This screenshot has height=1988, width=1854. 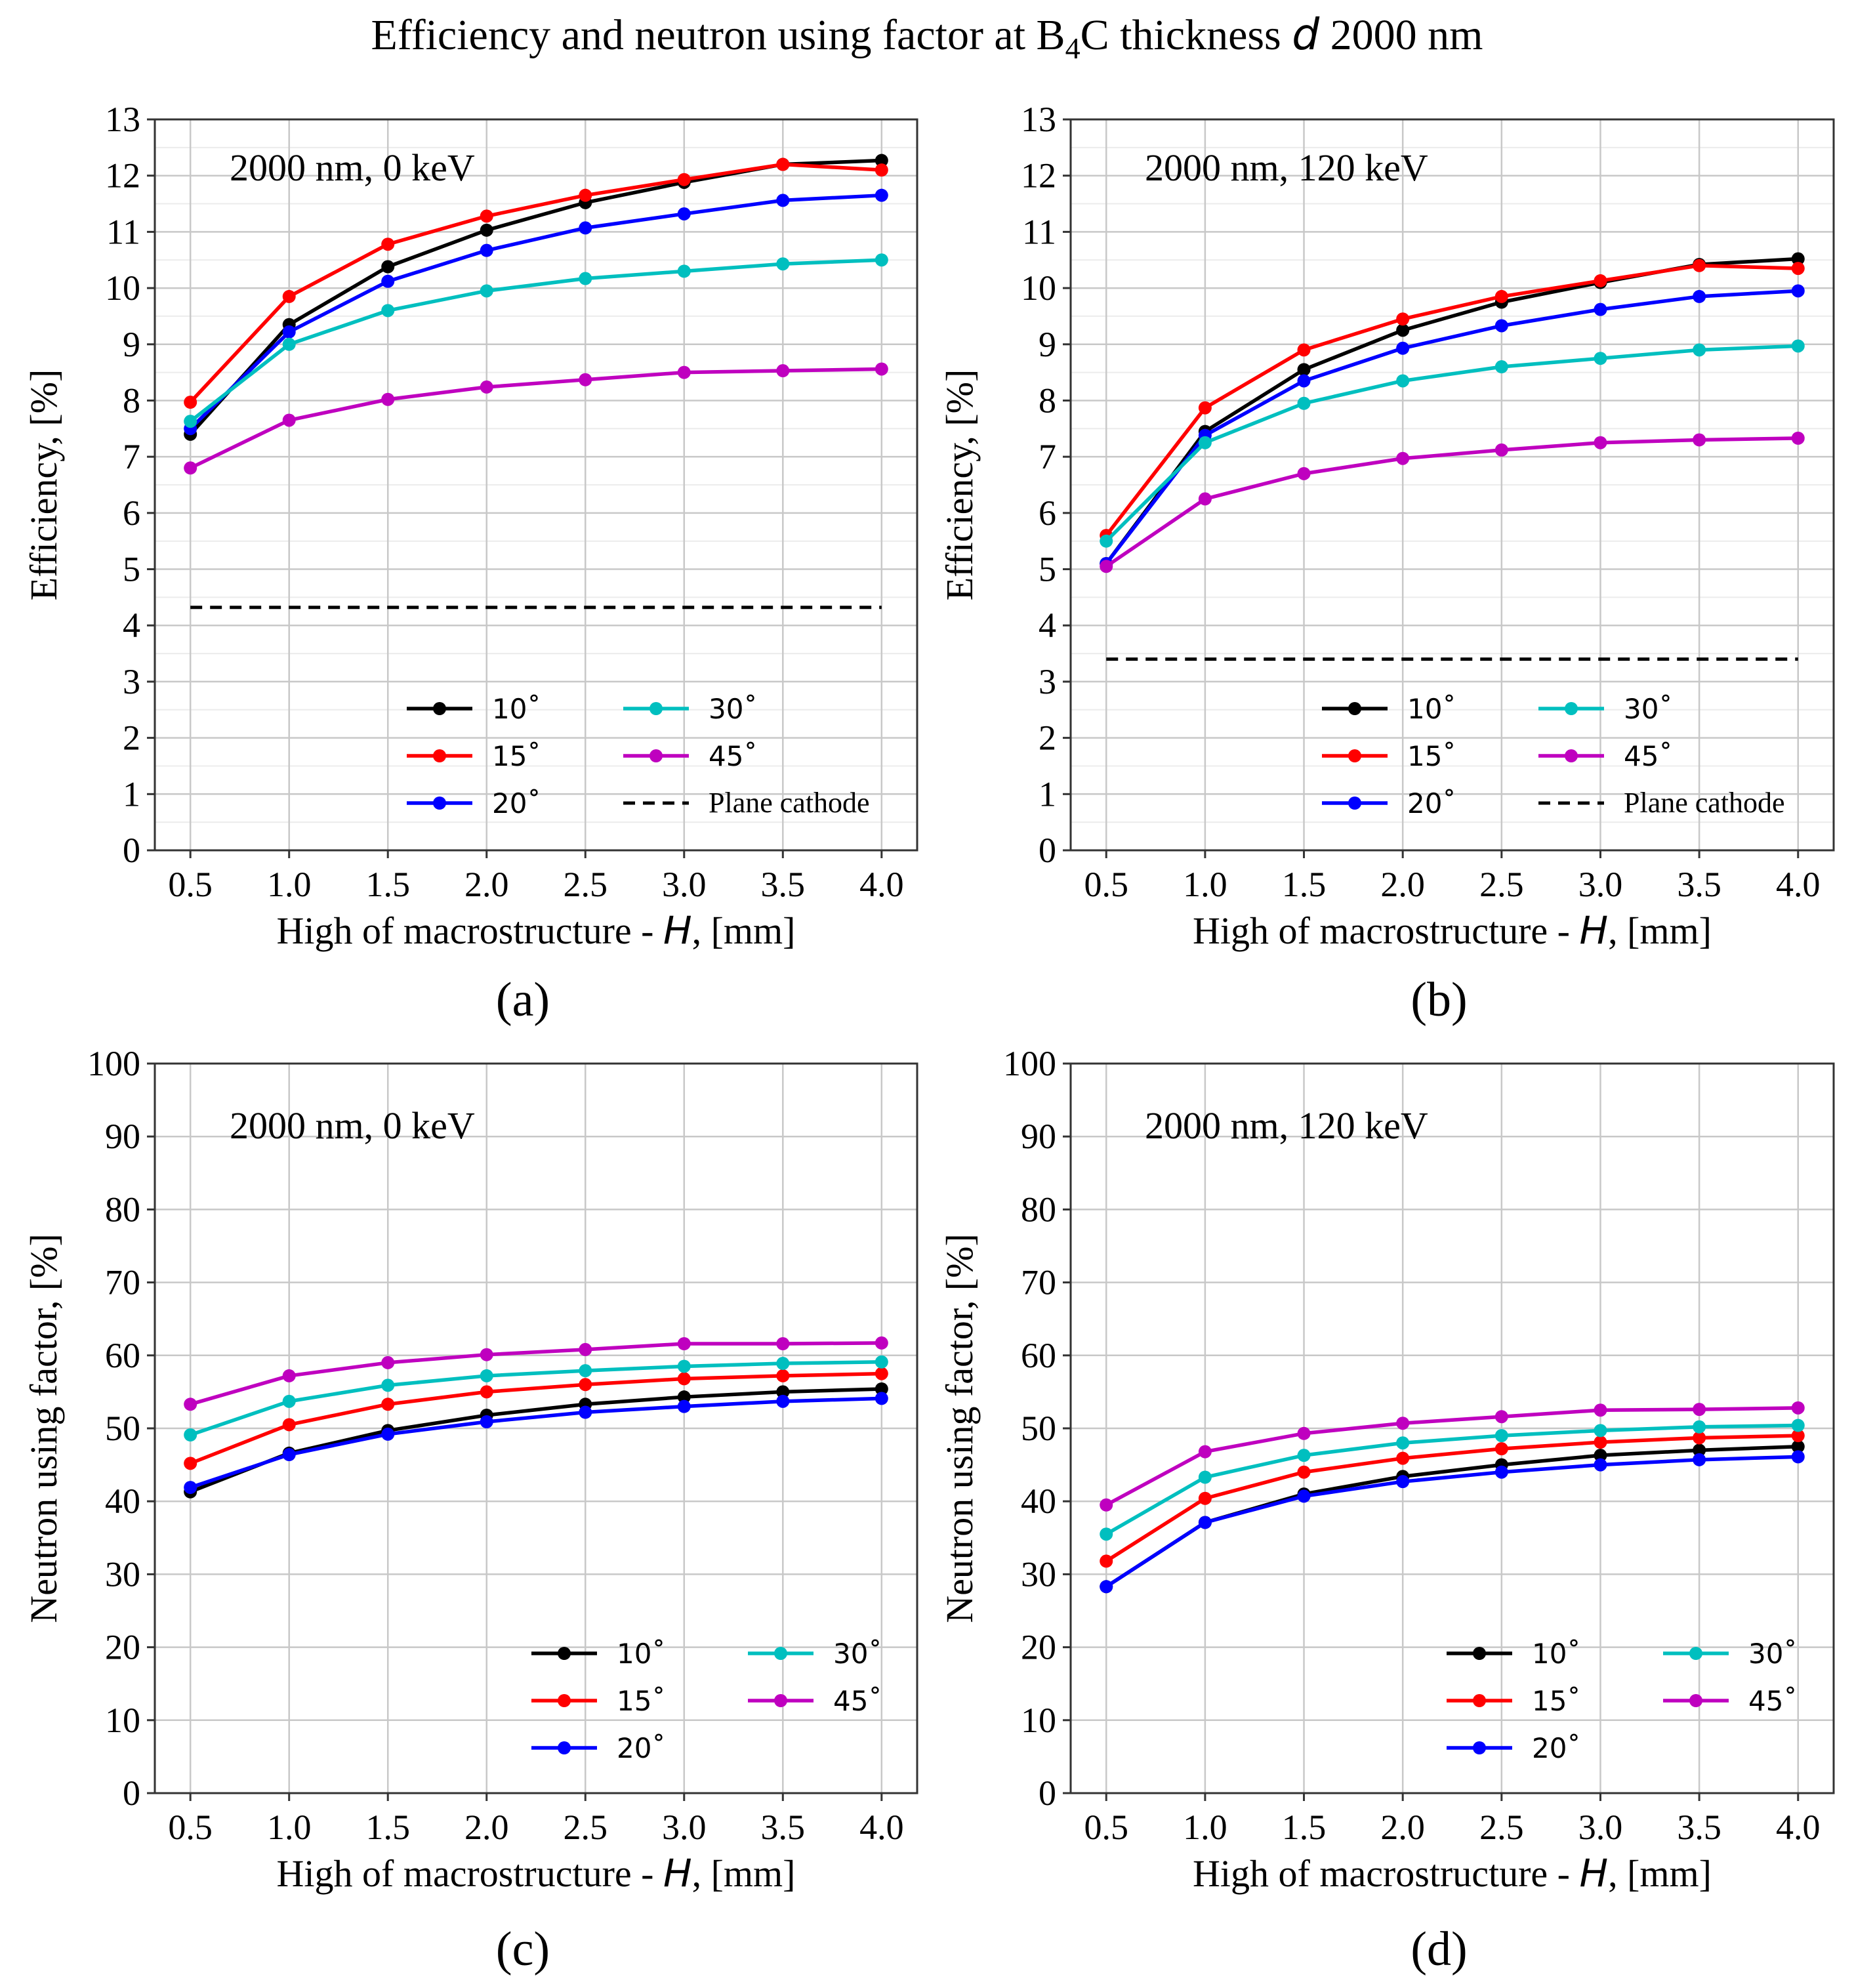 I want to click on panel-label: (d), so click(x=1439, y=1949).